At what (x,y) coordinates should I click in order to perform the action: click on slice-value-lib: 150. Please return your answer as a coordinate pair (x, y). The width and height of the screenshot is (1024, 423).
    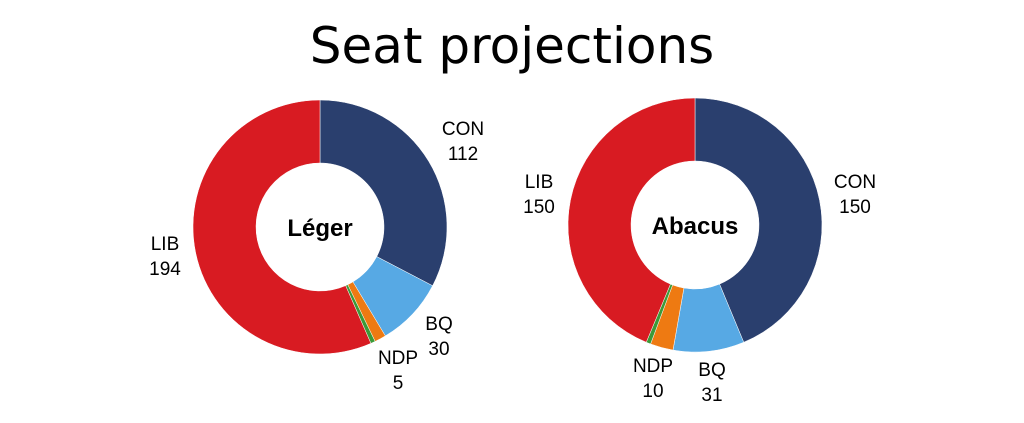
    Looking at the image, I should click on (539, 207).